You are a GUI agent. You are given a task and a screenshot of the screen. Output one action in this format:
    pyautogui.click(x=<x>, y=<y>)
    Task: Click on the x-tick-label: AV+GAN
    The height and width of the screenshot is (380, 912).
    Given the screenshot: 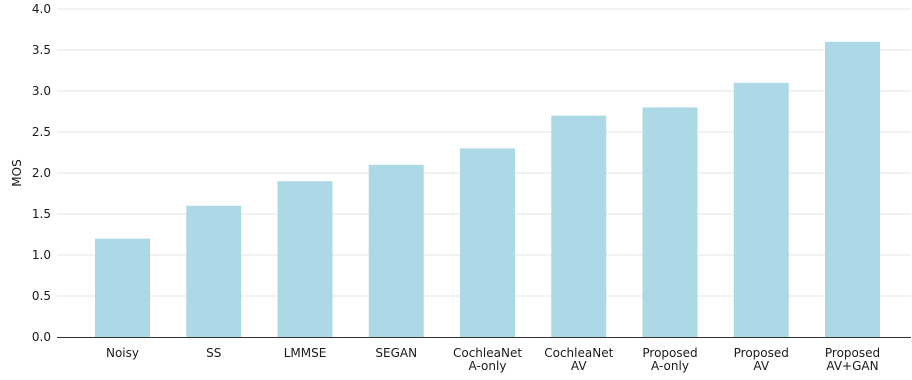 What is the action you would take?
    pyautogui.click(x=852, y=366)
    